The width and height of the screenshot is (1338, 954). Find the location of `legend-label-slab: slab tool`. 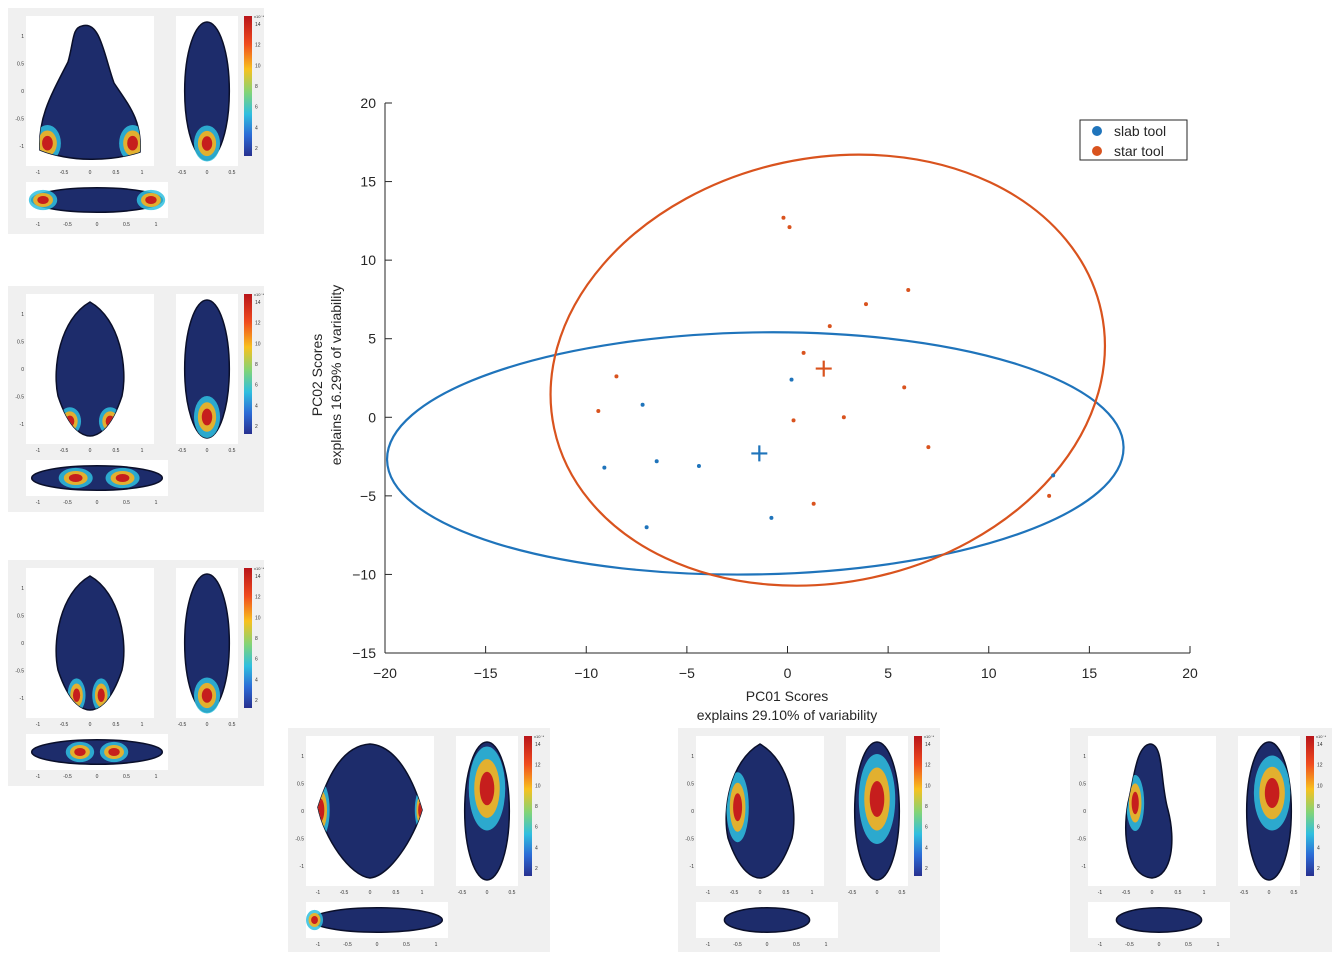

legend-label-slab: slab tool is located at coordinates (1140, 131).